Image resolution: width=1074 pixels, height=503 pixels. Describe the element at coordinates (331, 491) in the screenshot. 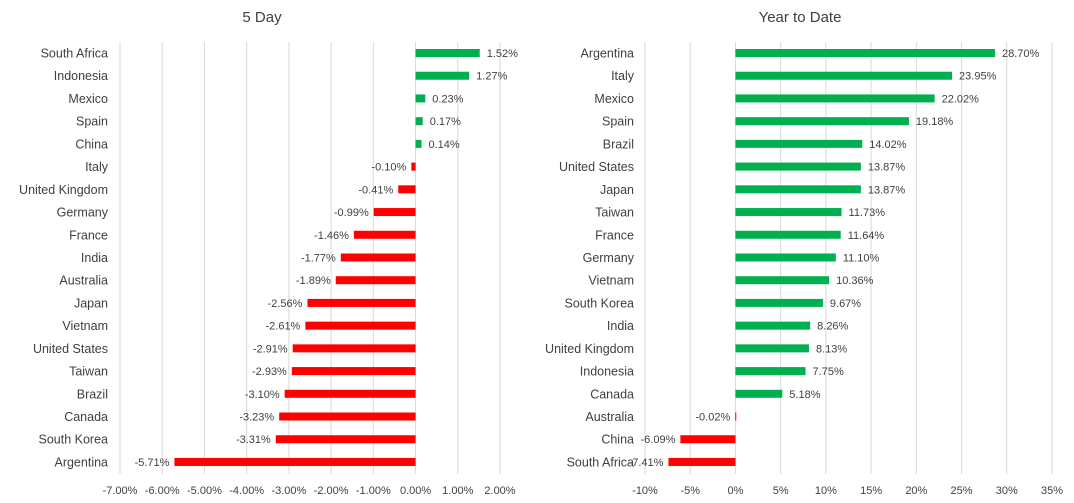

I see `x-tick-label-5-day-5: -2.00%` at that location.